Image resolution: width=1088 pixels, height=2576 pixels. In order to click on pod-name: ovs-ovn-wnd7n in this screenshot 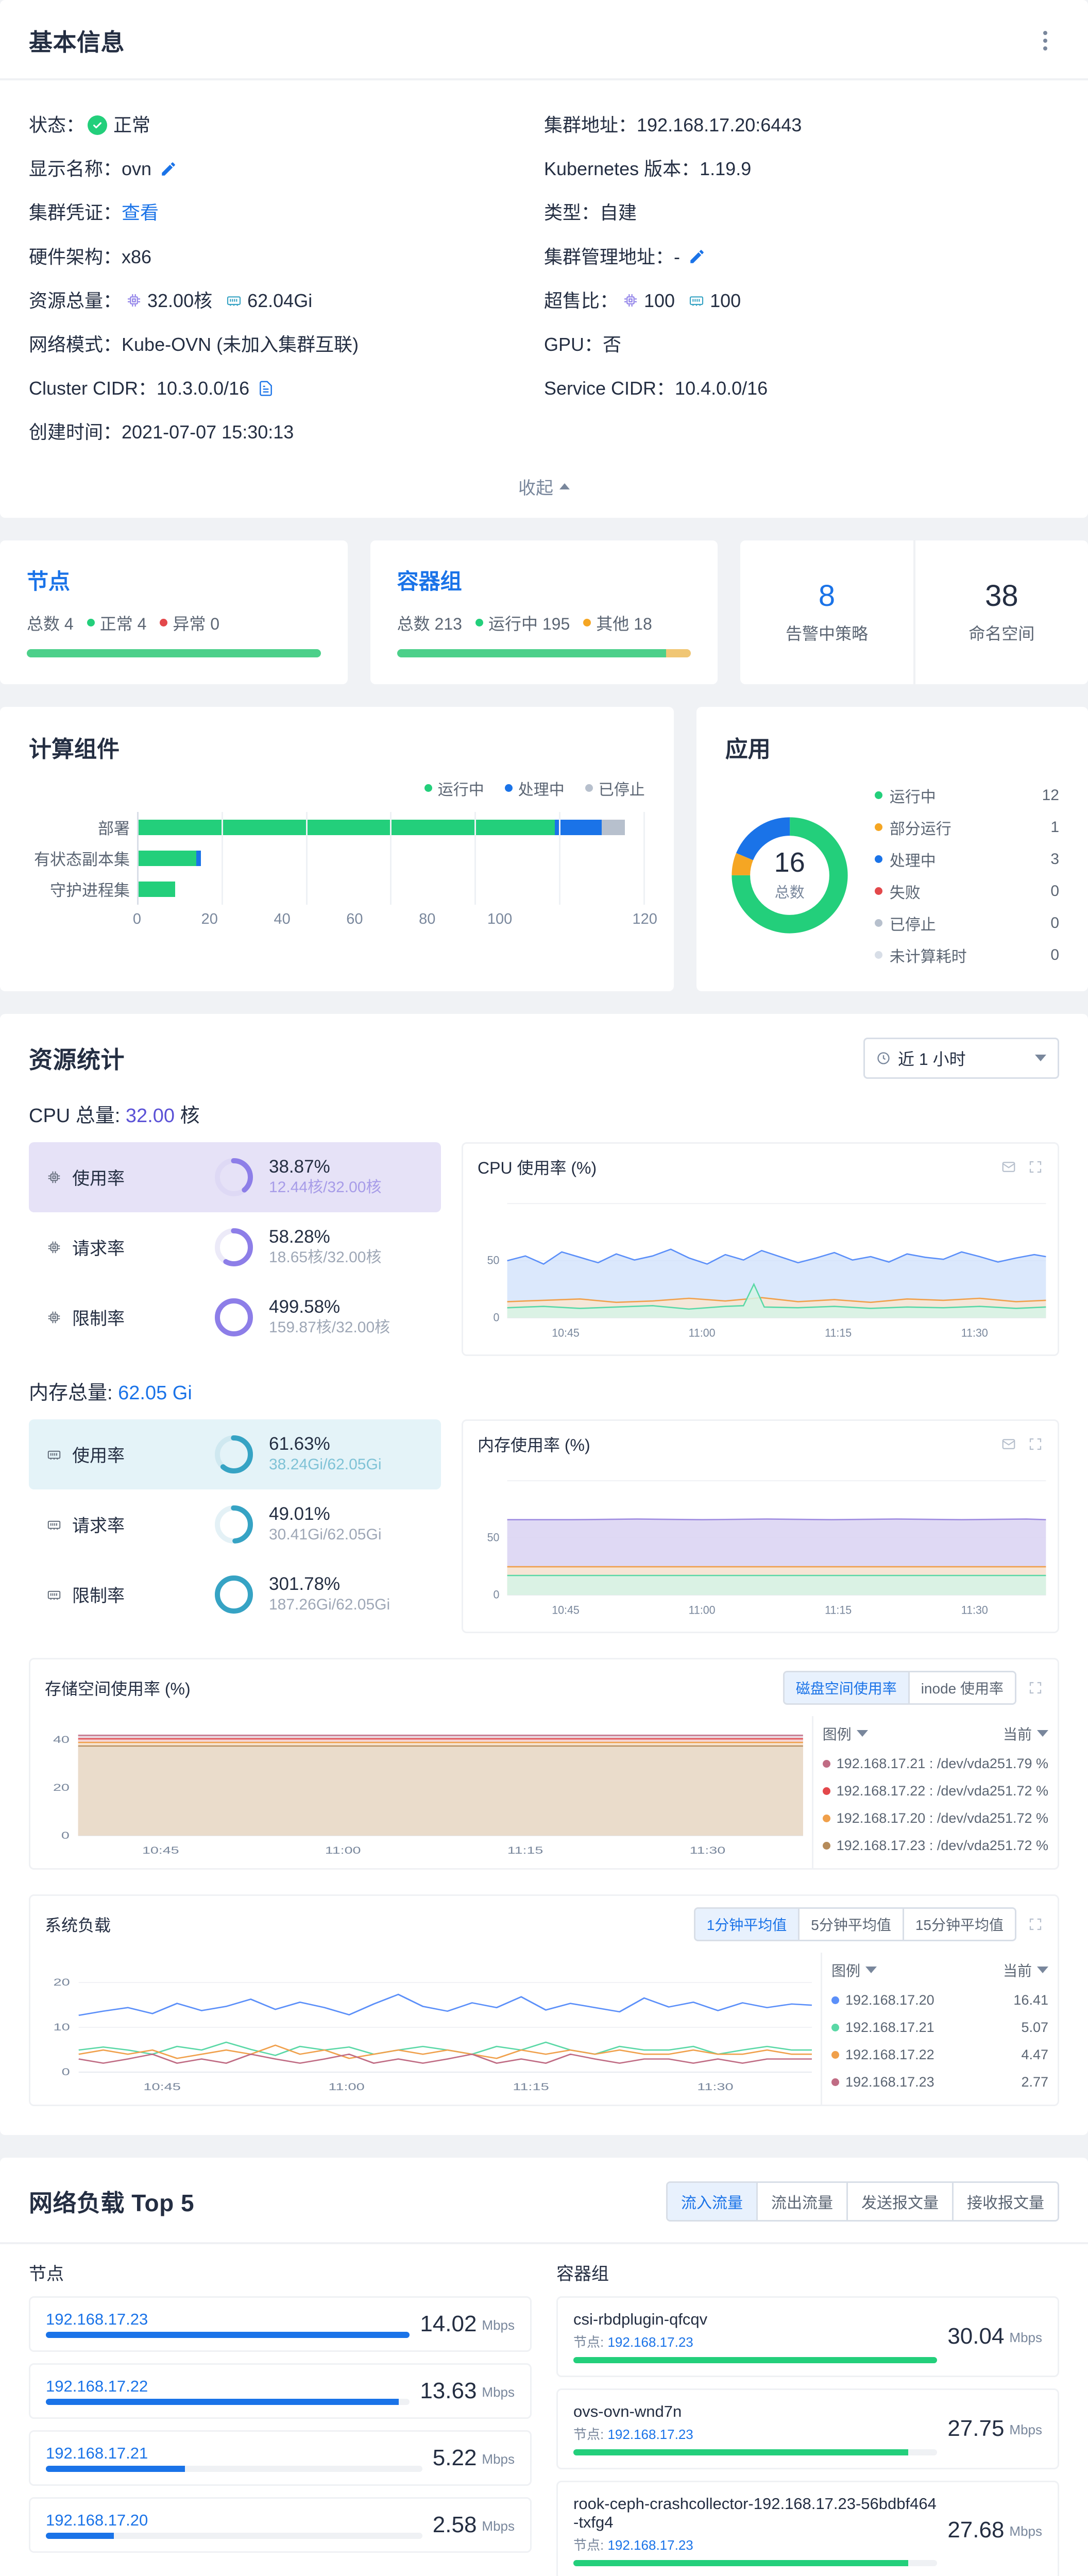, I will do `click(627, 2411)`.